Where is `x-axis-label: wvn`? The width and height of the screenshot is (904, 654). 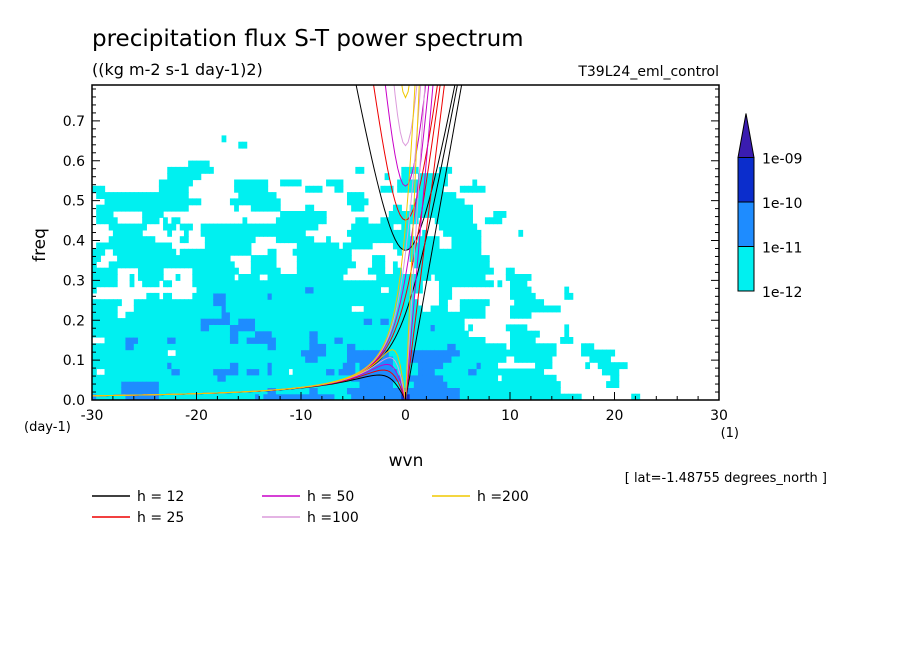 x-axis-label: wvn is located at coordinates (406, 461).